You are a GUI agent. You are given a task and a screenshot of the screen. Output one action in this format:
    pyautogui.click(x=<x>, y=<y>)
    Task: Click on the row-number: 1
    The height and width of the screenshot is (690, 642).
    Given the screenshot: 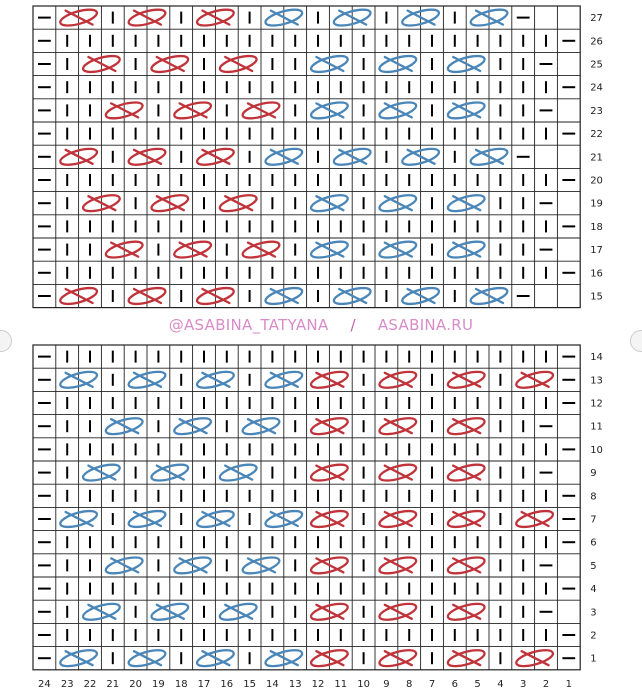 What is the action you would take?
    pyautogui.click(x=593, y=659)
    